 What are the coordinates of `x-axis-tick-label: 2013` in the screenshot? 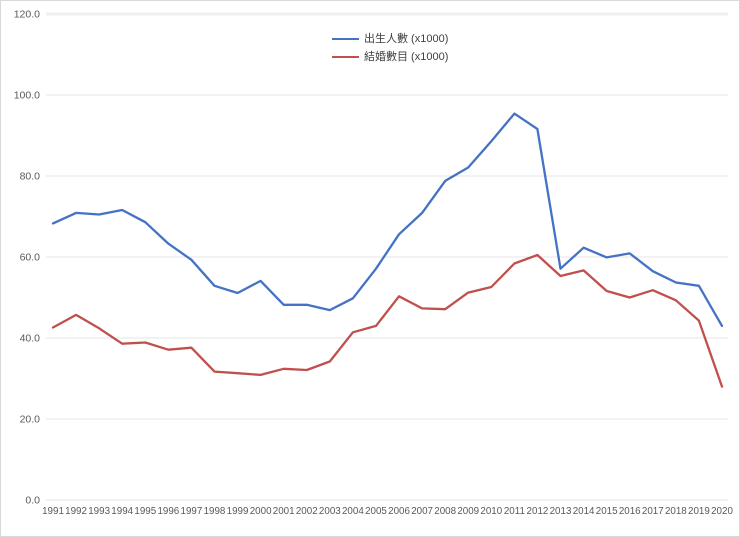 It's located at (561, 511).